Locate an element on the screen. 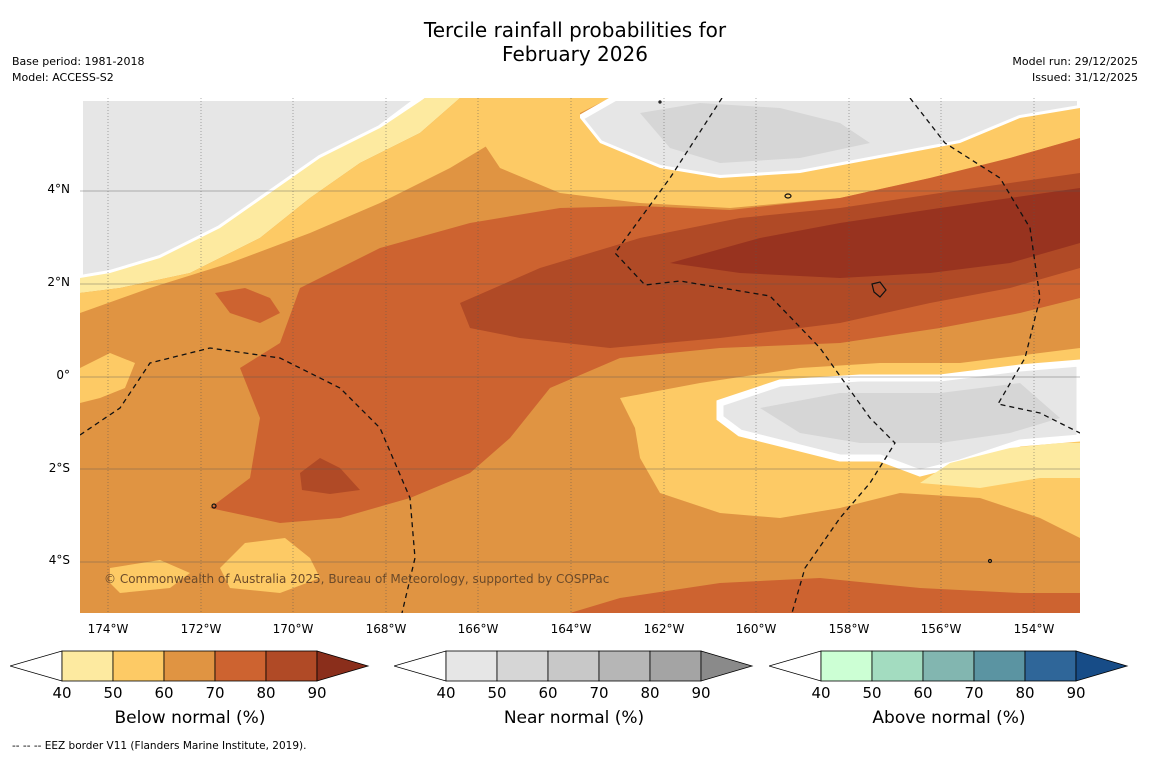  lon-label: 154°W is located at coordinates (1034, 629).